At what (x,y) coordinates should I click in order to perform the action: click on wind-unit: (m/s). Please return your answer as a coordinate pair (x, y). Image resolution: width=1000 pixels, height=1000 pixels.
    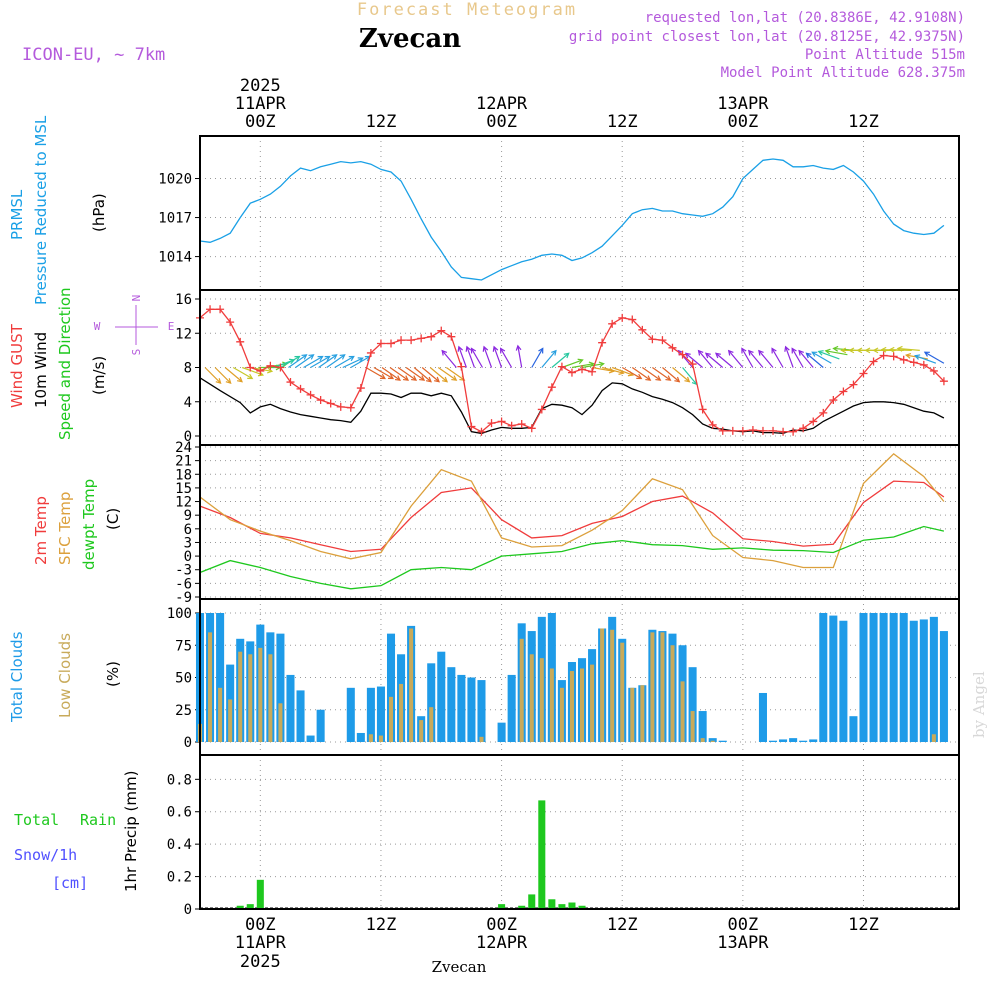
    Looking at the image, I should click on (99, 375).